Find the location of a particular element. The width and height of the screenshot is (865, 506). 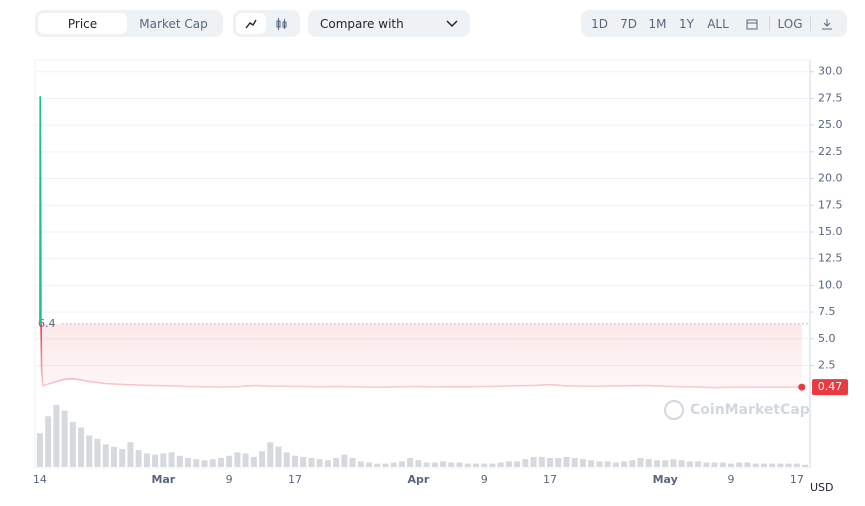

range-button: 1M is located at coordinates (657, 23).